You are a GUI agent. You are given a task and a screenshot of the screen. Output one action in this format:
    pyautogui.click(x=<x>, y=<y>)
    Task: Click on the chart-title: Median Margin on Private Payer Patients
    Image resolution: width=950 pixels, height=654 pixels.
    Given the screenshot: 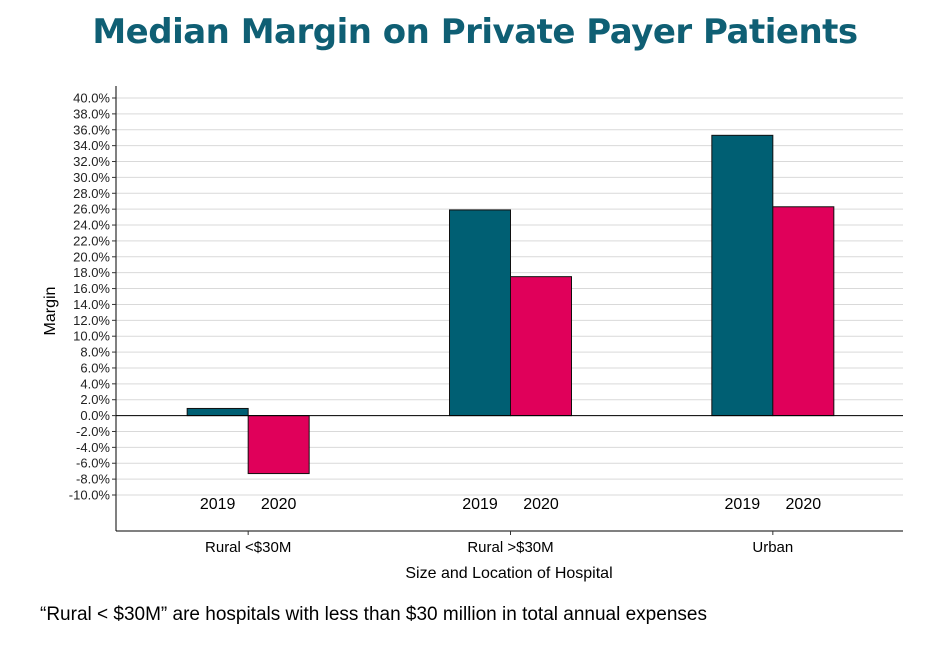 What is the action you would take?
    pyautogui.click(x=475, y=32)
    